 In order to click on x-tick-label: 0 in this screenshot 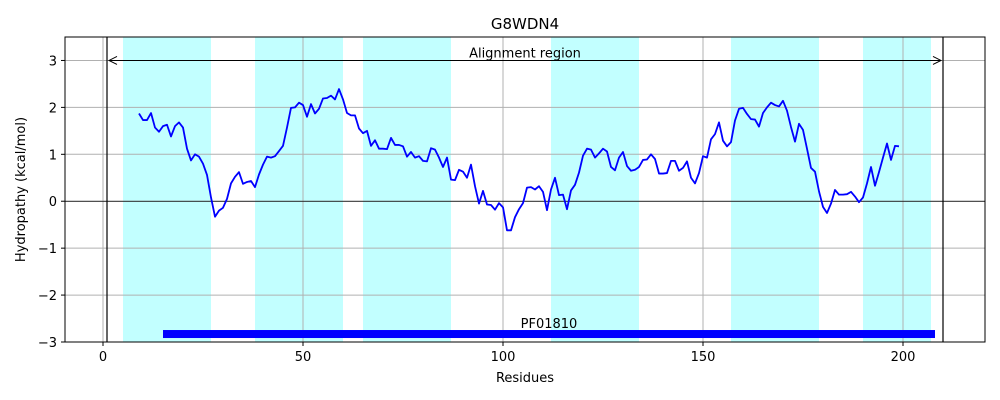, I will do `click(103, 357)`.